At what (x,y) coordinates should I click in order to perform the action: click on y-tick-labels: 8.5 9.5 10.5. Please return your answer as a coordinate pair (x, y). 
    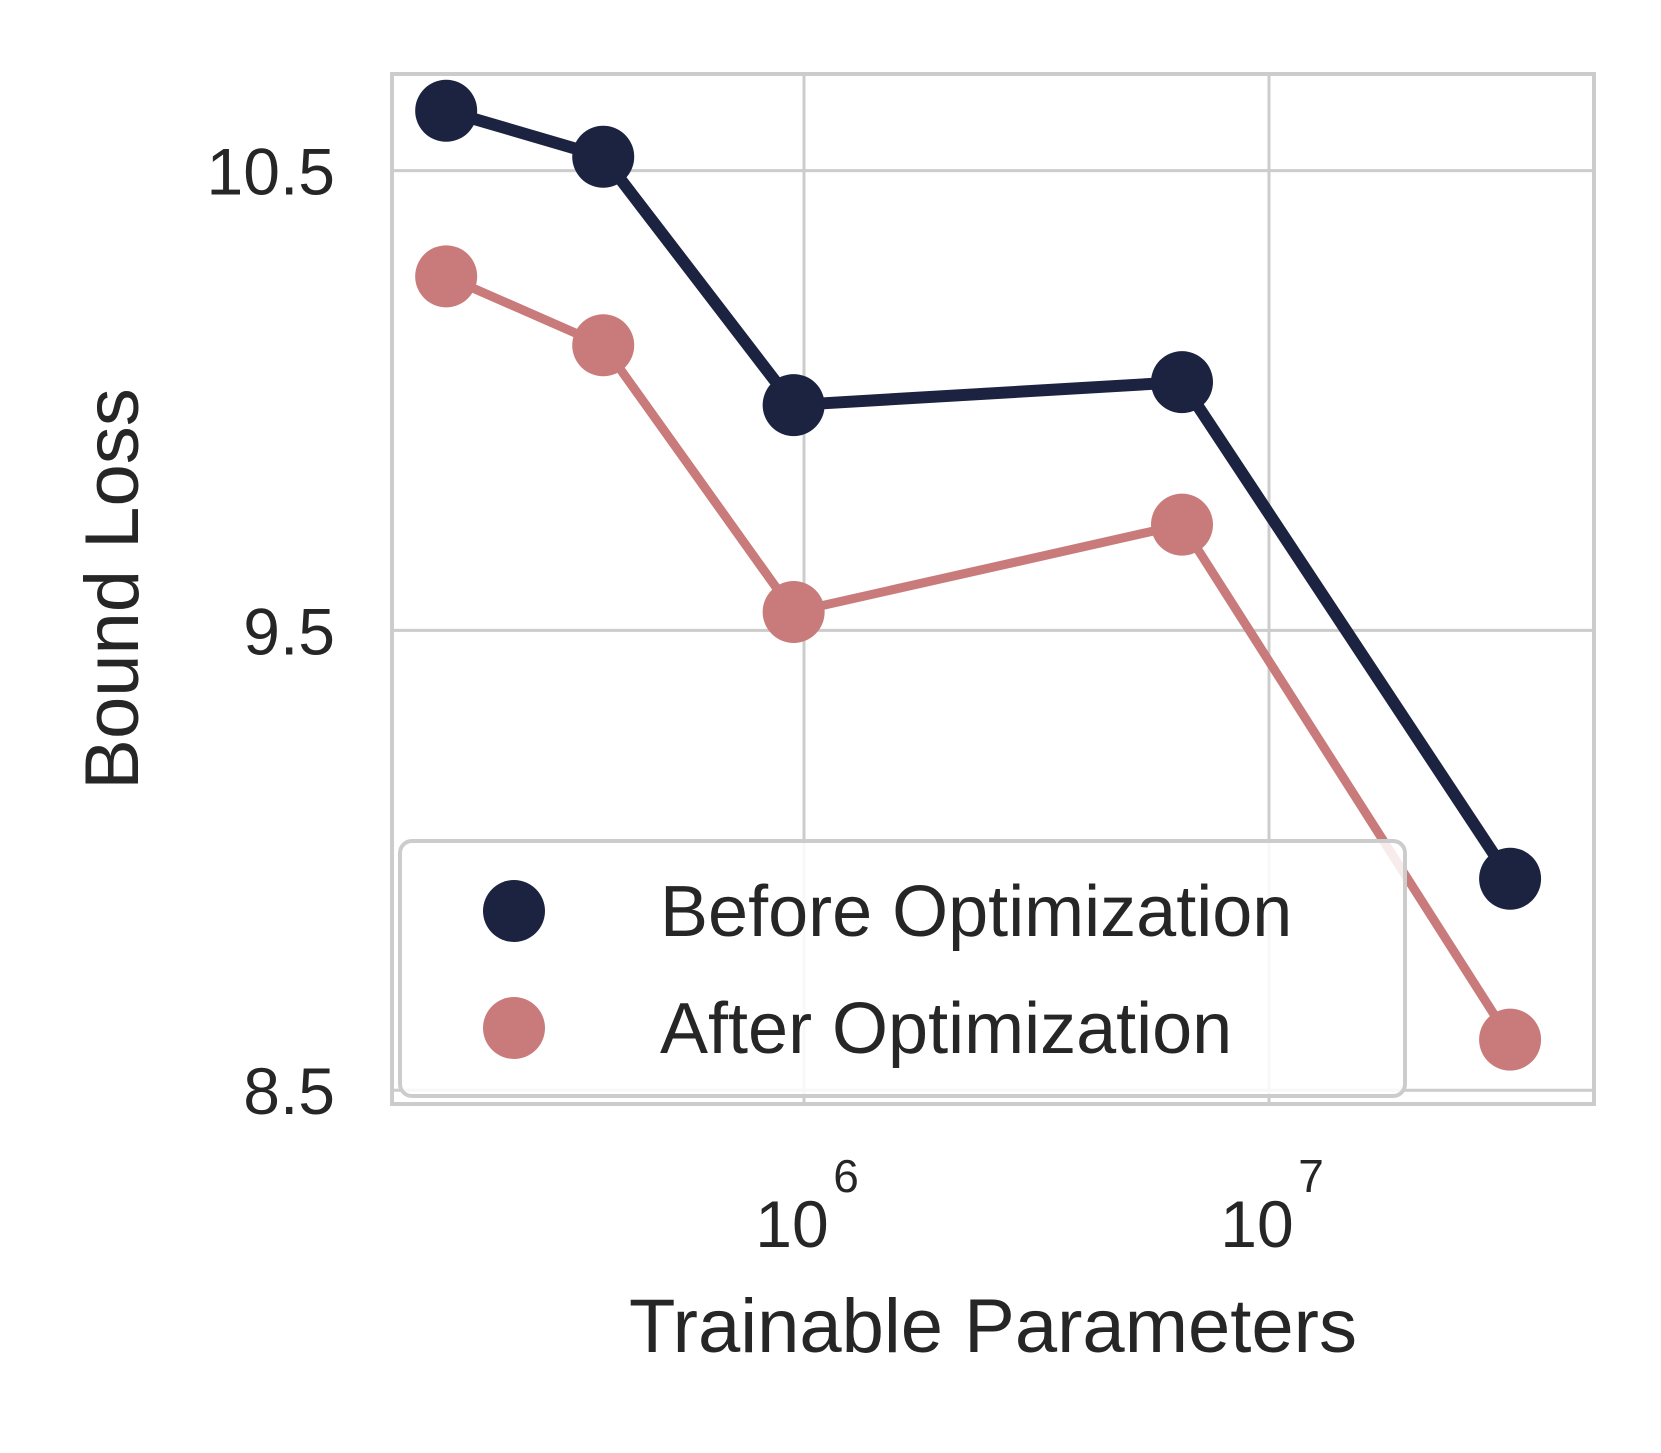
    Looking at the image, I should click on (271, 632).